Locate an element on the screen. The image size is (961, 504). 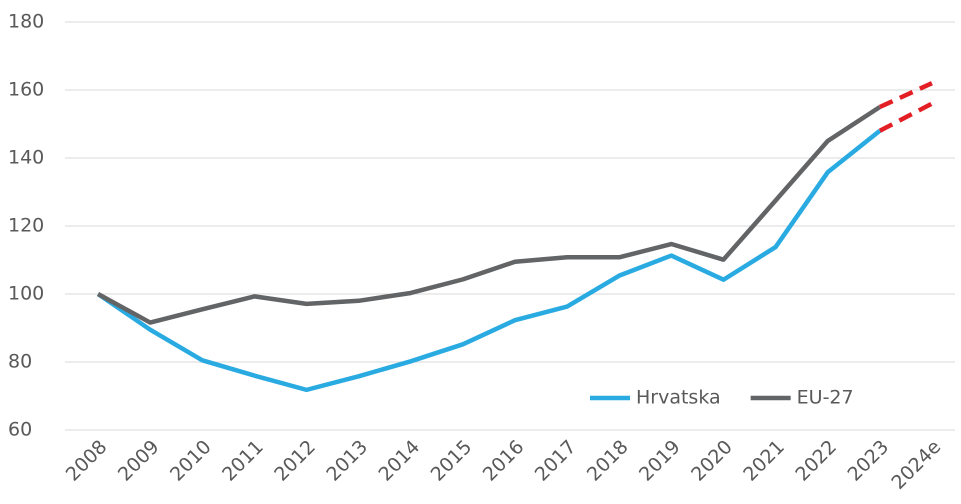
x-tick-label: 2008 is located at coordinates (87, 461).